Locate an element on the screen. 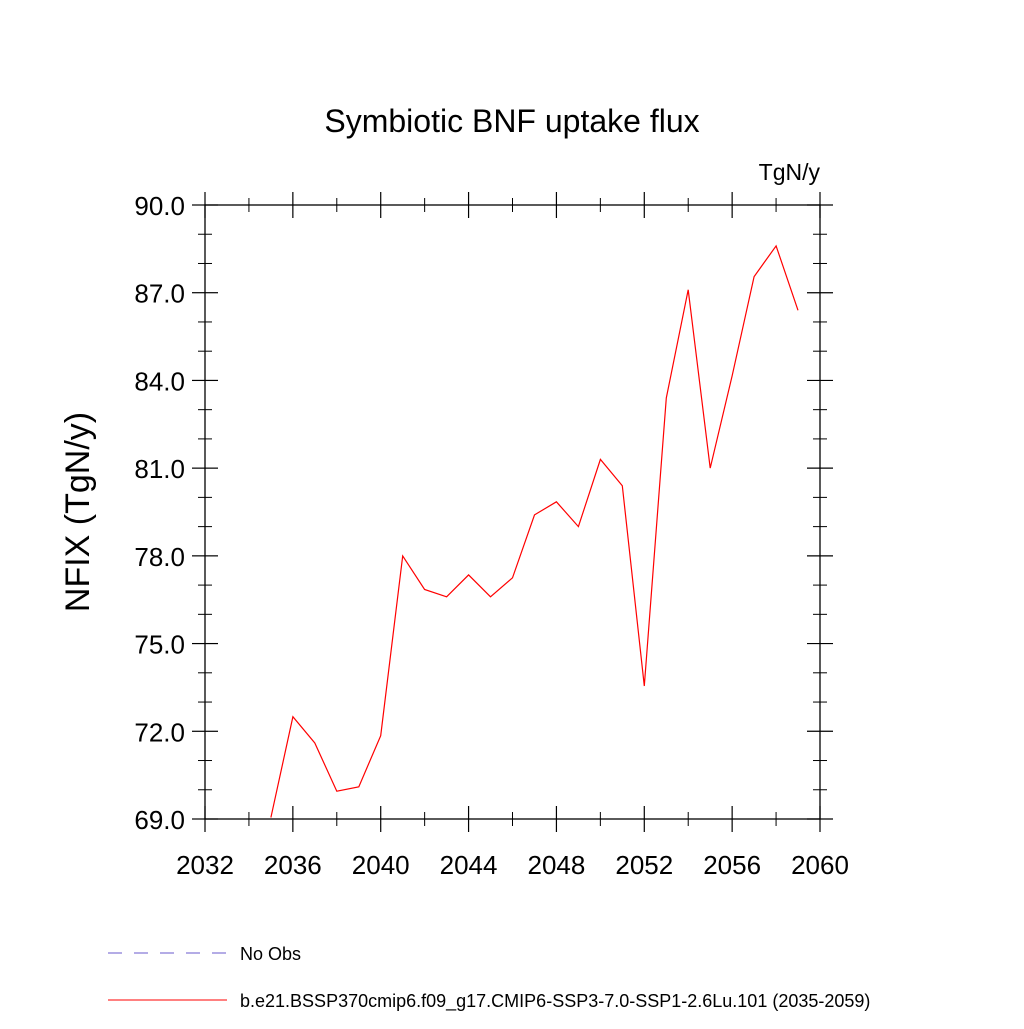 Image resolution: width=1024 pixels, height=1029 pixels. x-tick-label: 2036 is located at coordinates (293, 865).